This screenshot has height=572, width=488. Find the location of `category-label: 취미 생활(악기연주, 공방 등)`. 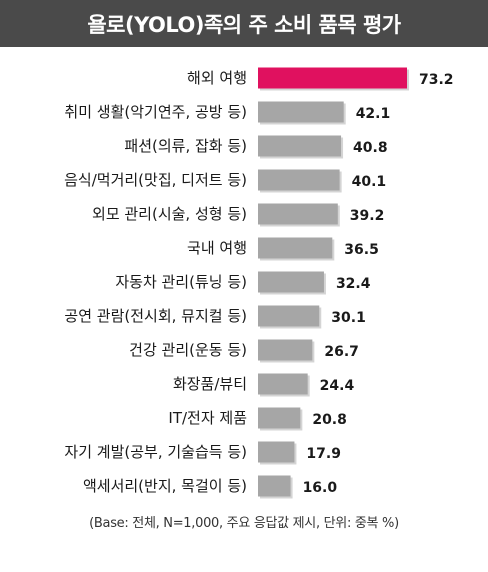

category-label: 취미 생활(악기연주, 공방 등) is located at coordinates (155, 112).